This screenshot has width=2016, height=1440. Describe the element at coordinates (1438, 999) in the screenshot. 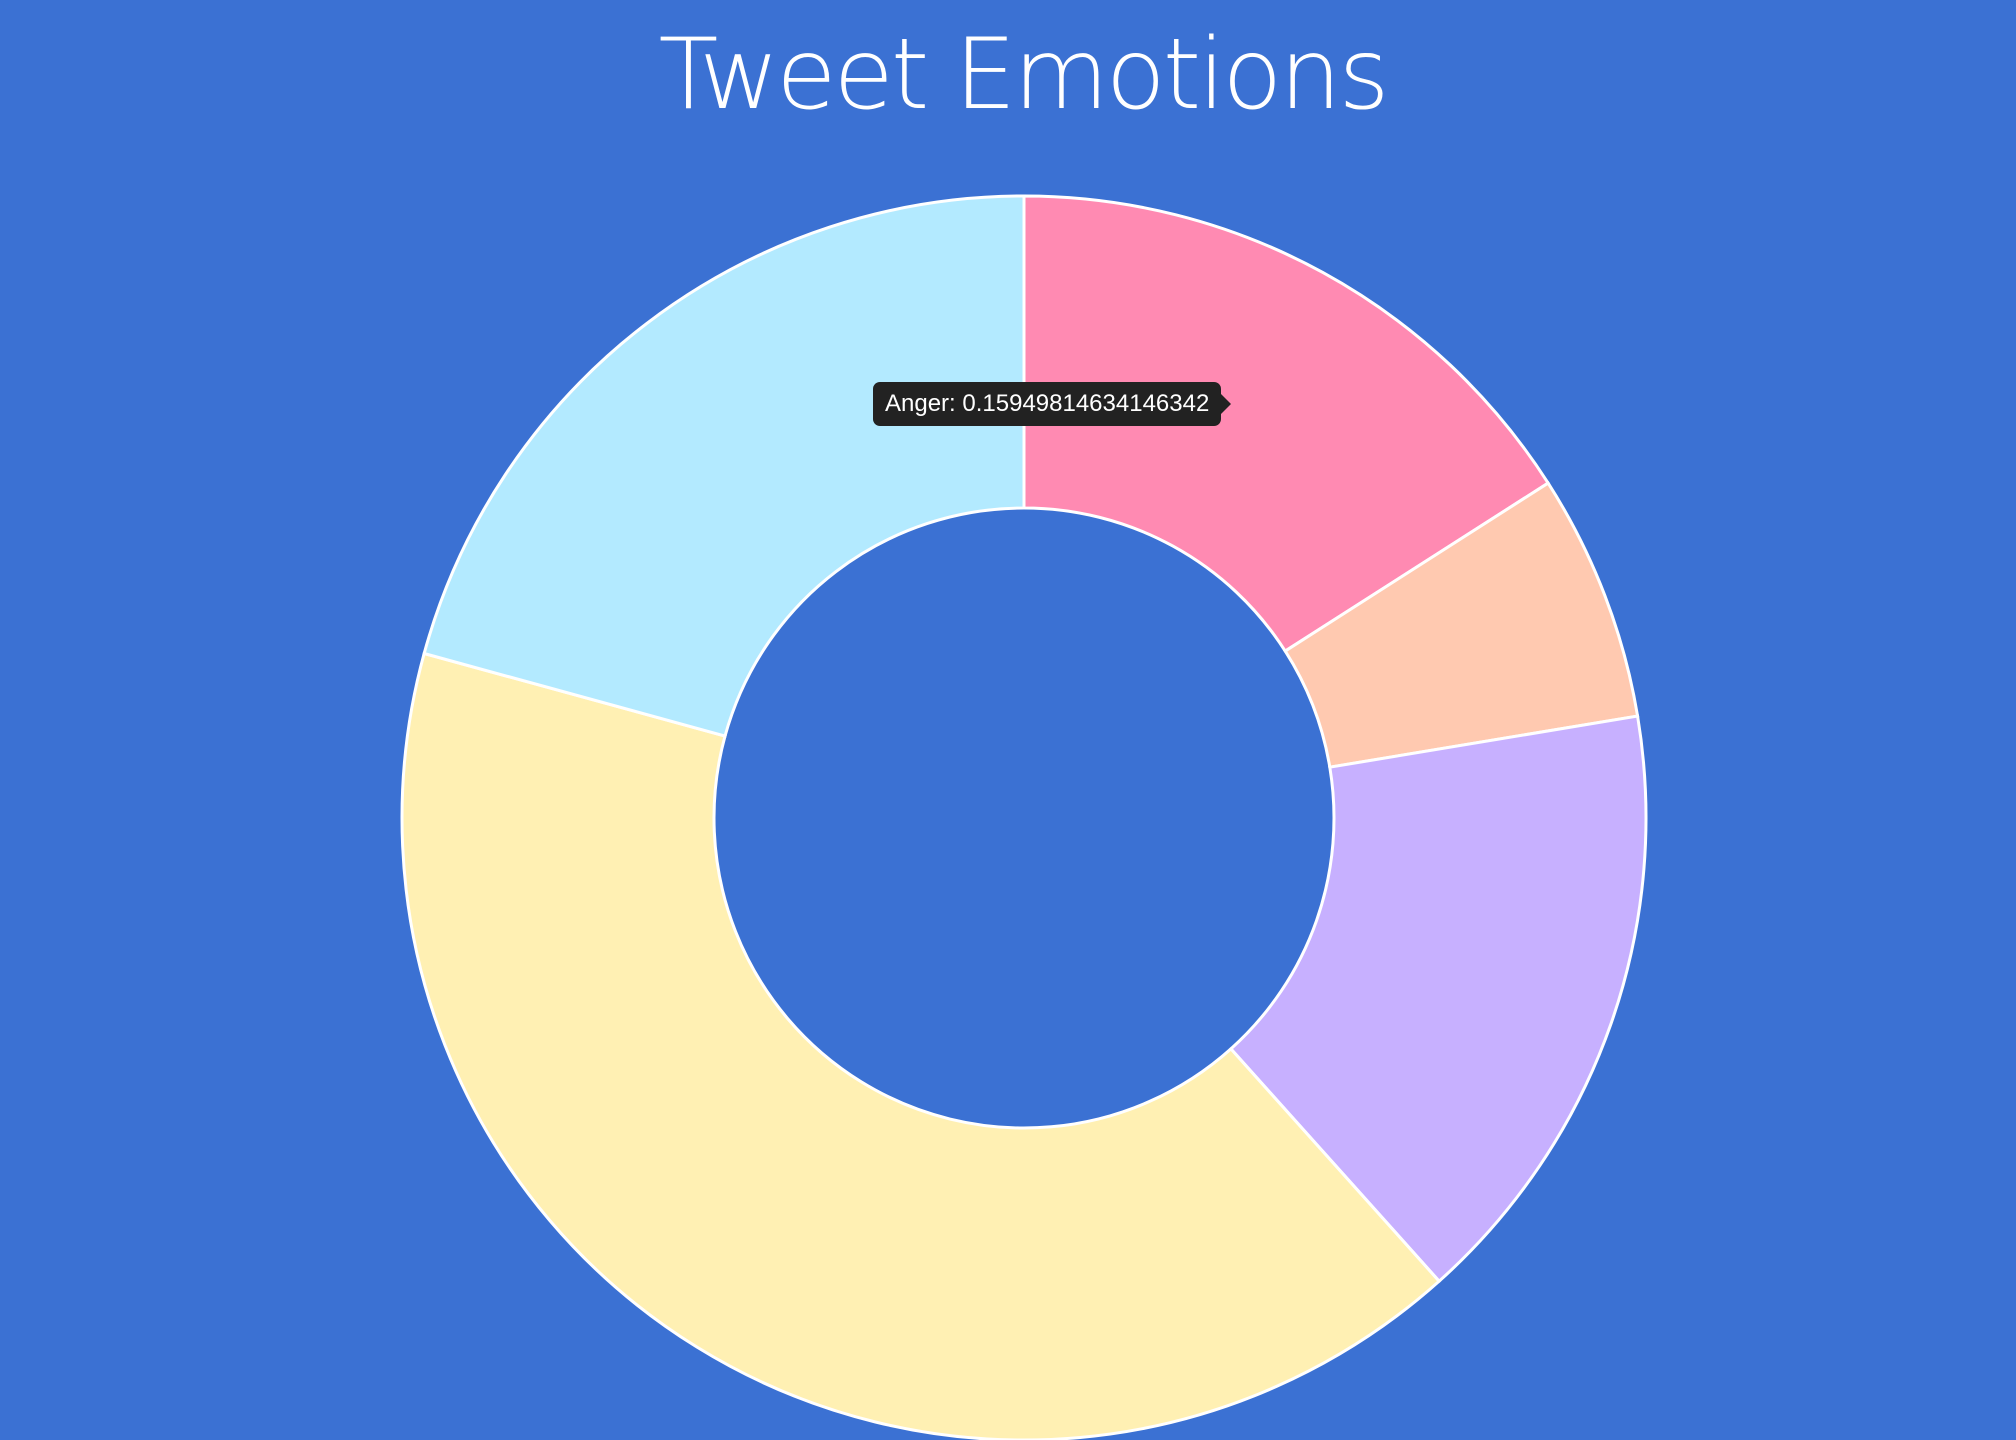

I see `slice-fear` at that location.